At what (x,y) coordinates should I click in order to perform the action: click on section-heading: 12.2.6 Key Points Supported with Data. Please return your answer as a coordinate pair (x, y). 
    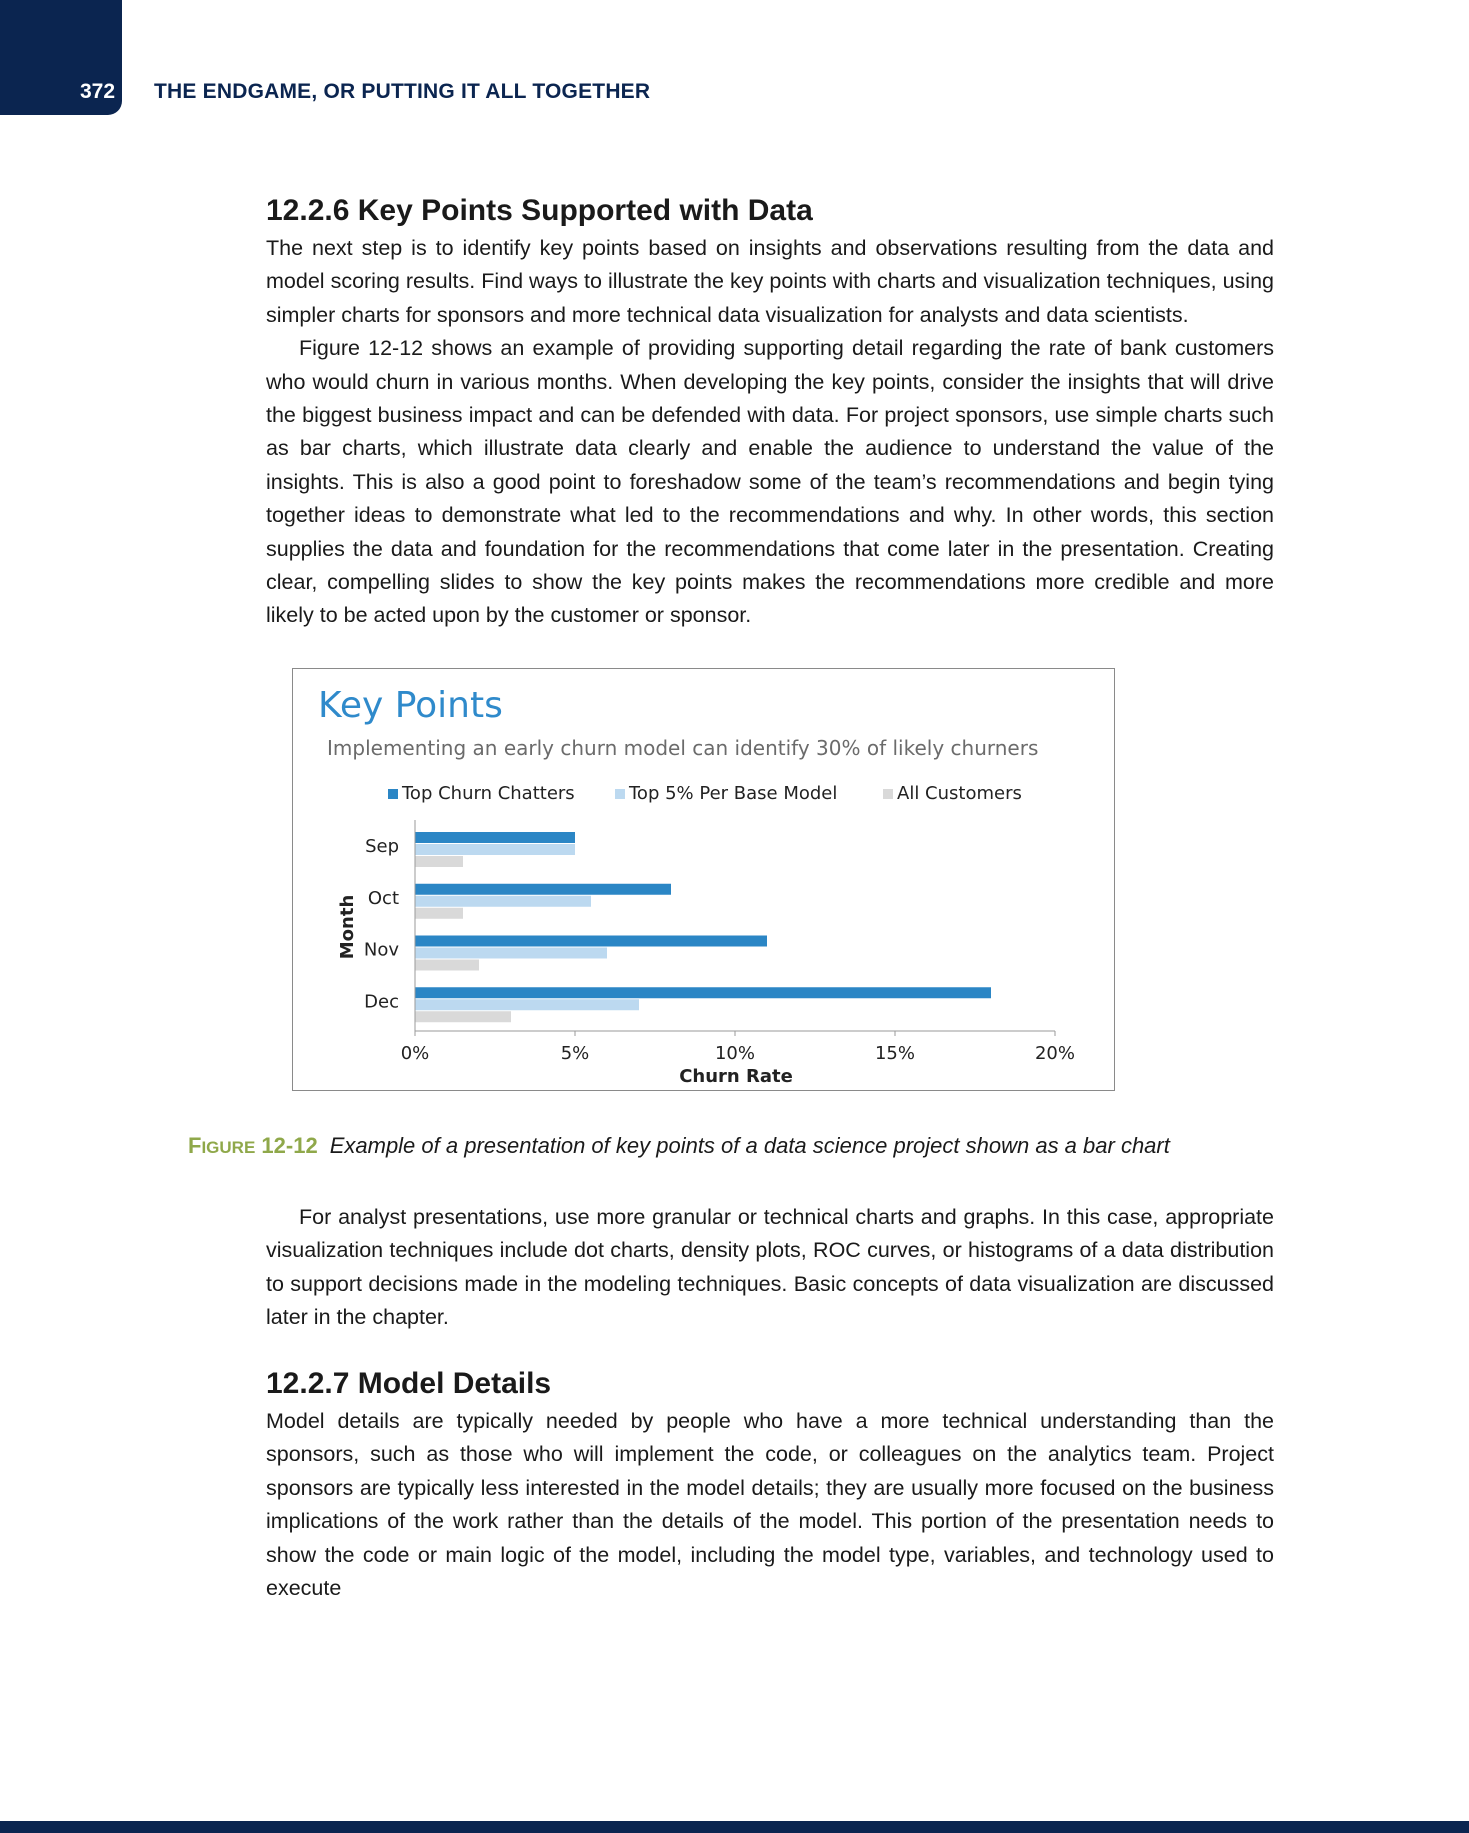
    Looking at the image, I should click on (539, 210).